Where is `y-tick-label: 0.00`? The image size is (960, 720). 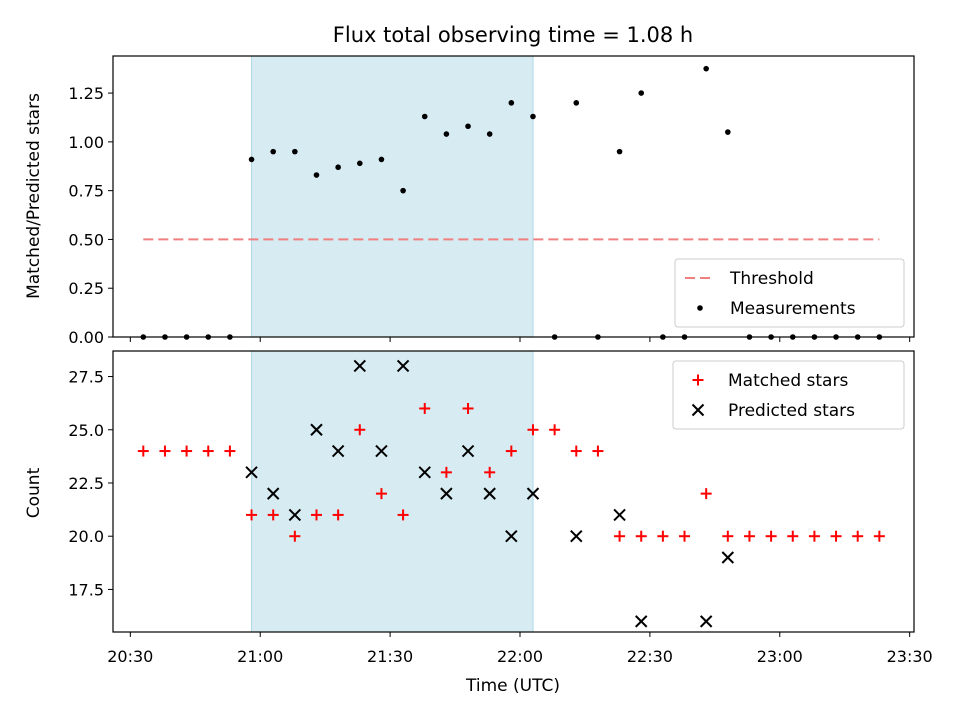 y-tick-label: 0.00 is located at coordinates (86, 337).